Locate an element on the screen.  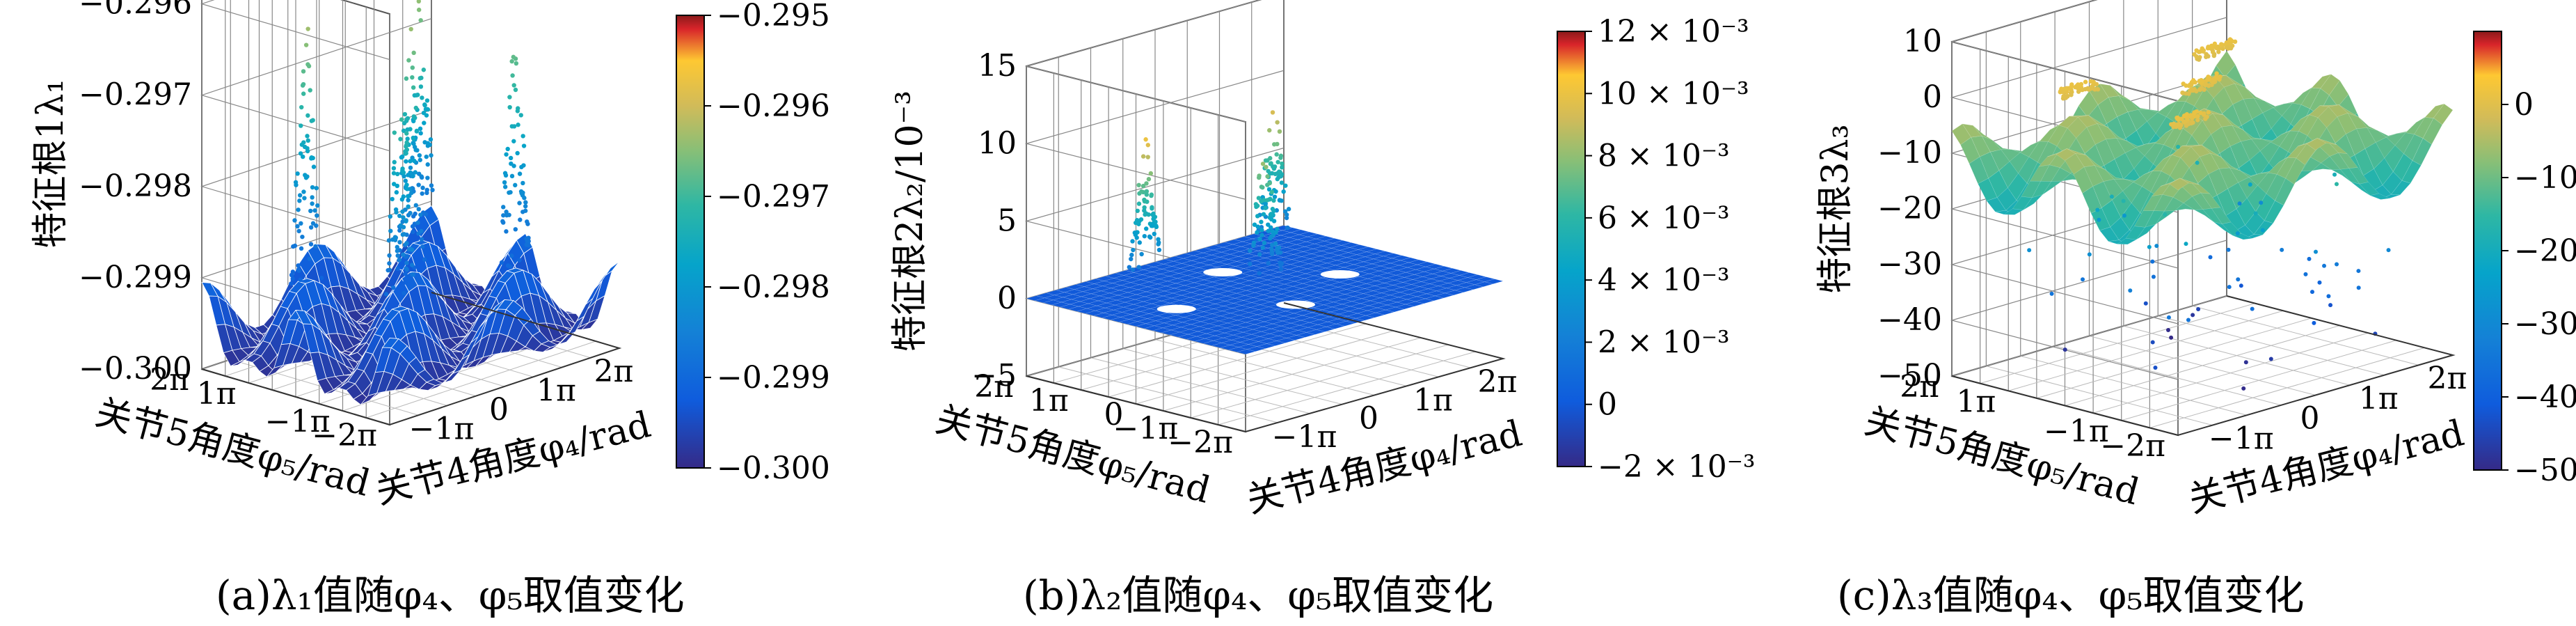
colorbar-tick-label: −2 × 10⁻³ is located at coordinates (1677, 467).